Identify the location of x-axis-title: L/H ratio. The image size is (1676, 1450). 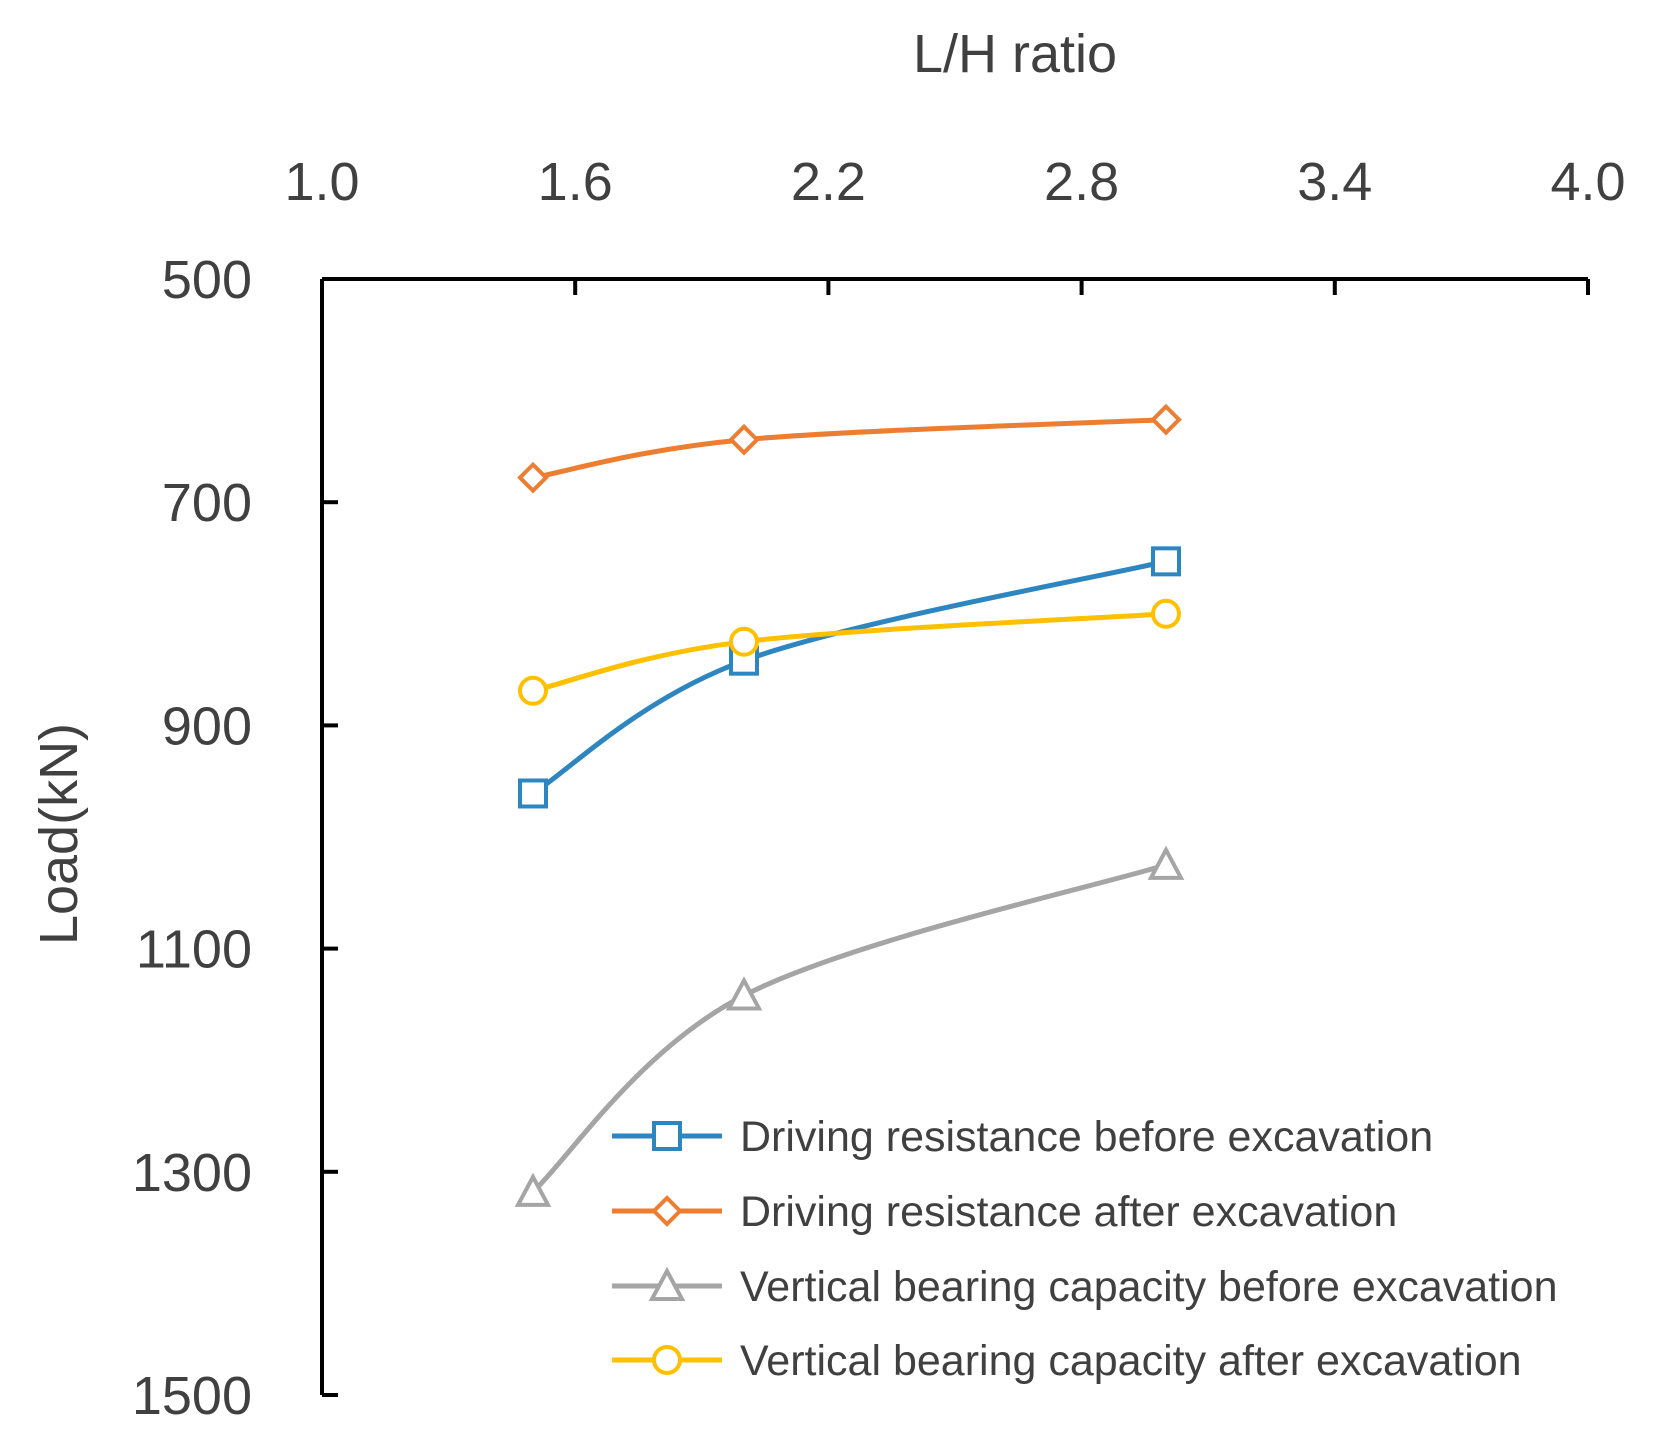
(1015, 54).